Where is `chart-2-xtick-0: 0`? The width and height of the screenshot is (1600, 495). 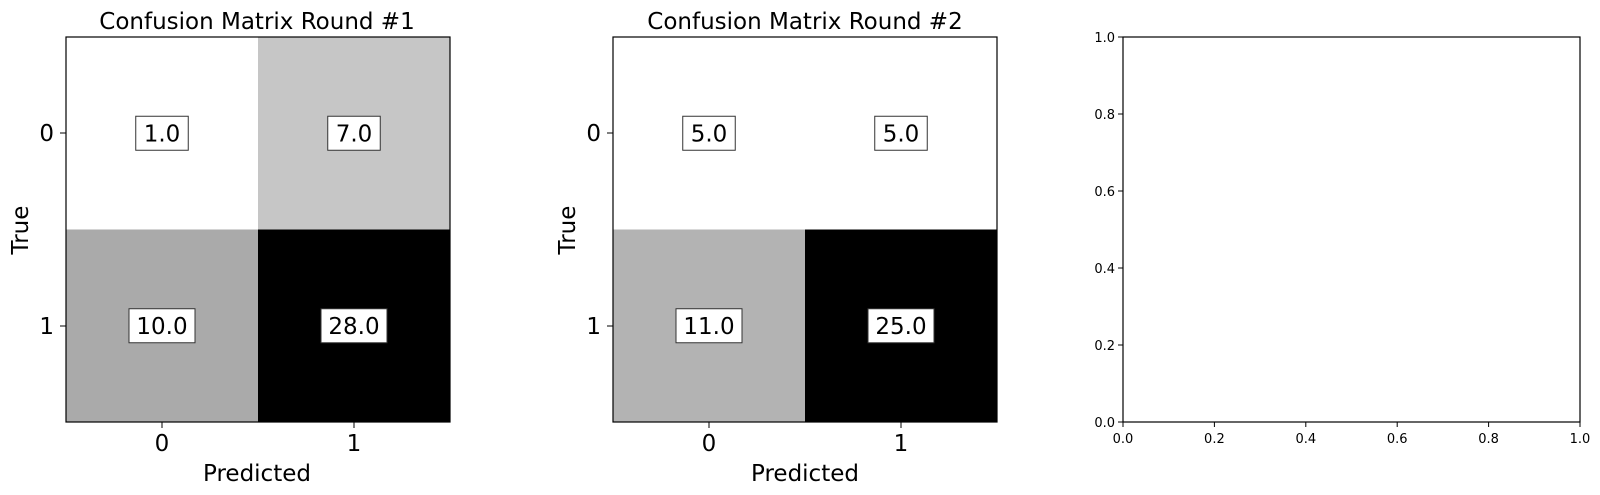 chart-2-xtick-0: 0 is located at coordinates (709, 444).